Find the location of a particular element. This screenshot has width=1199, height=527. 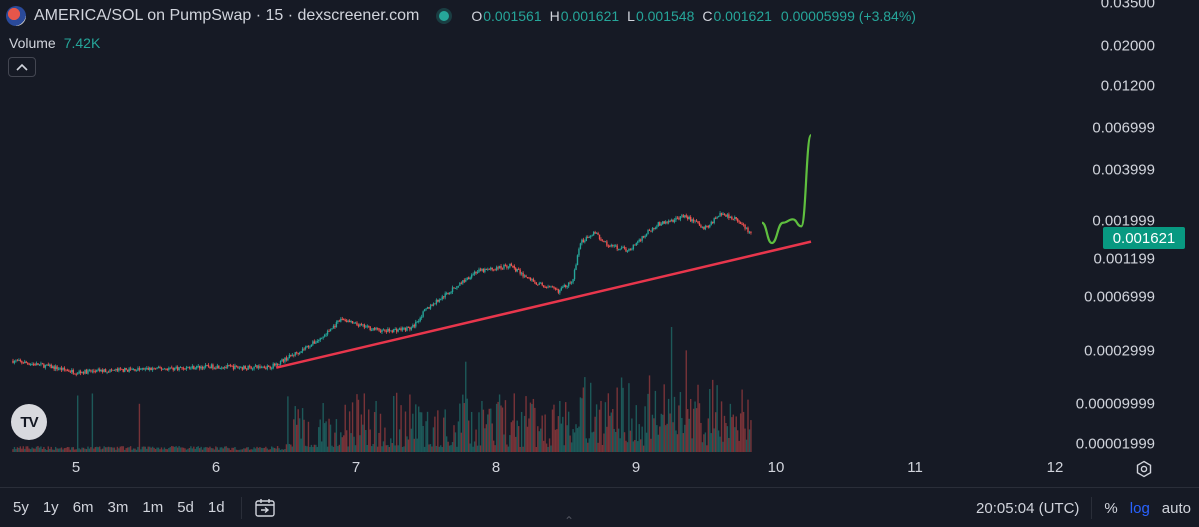

ohlc-high-key: H is located at coordinates (554, 16).